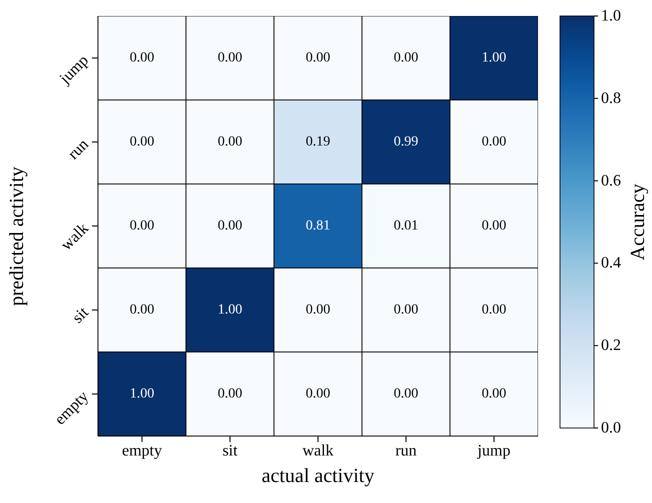  What do you see at coordinates (318, 142) in the screenshot?
I see `data-label: 0.19` at bounding box center [318, 142].